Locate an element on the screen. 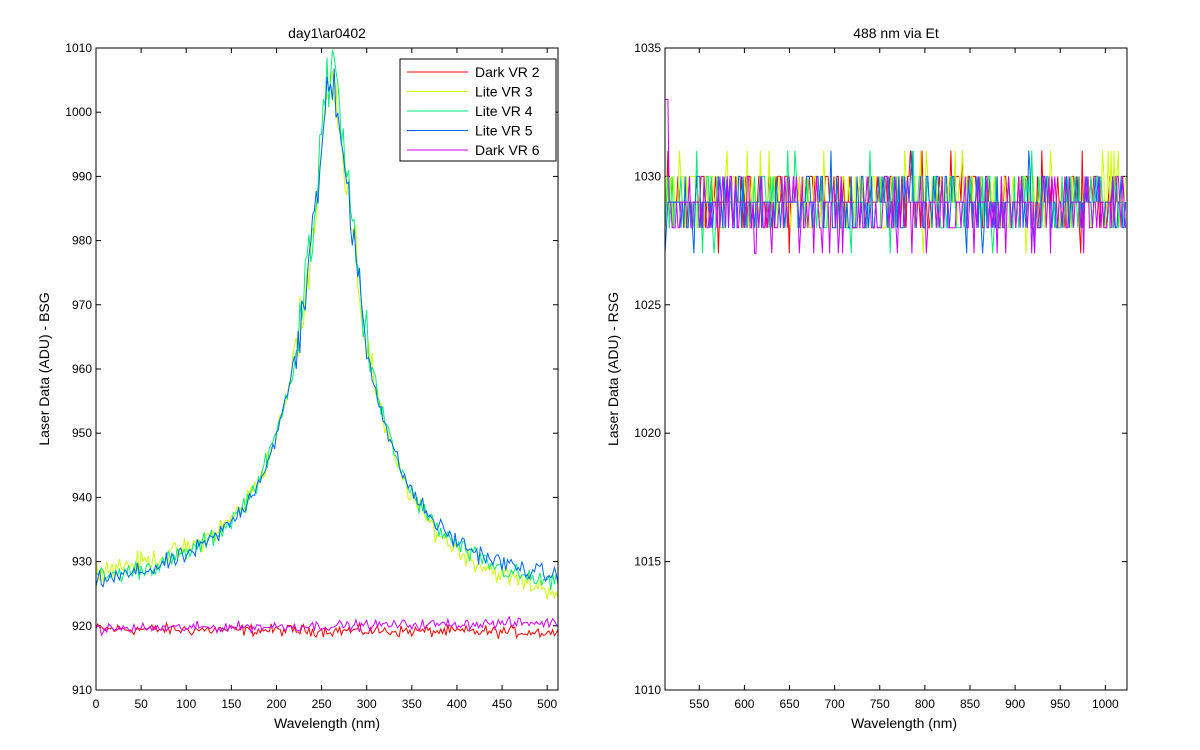  right-y-tick-label: 1010 is located at coordinates (647, 690).